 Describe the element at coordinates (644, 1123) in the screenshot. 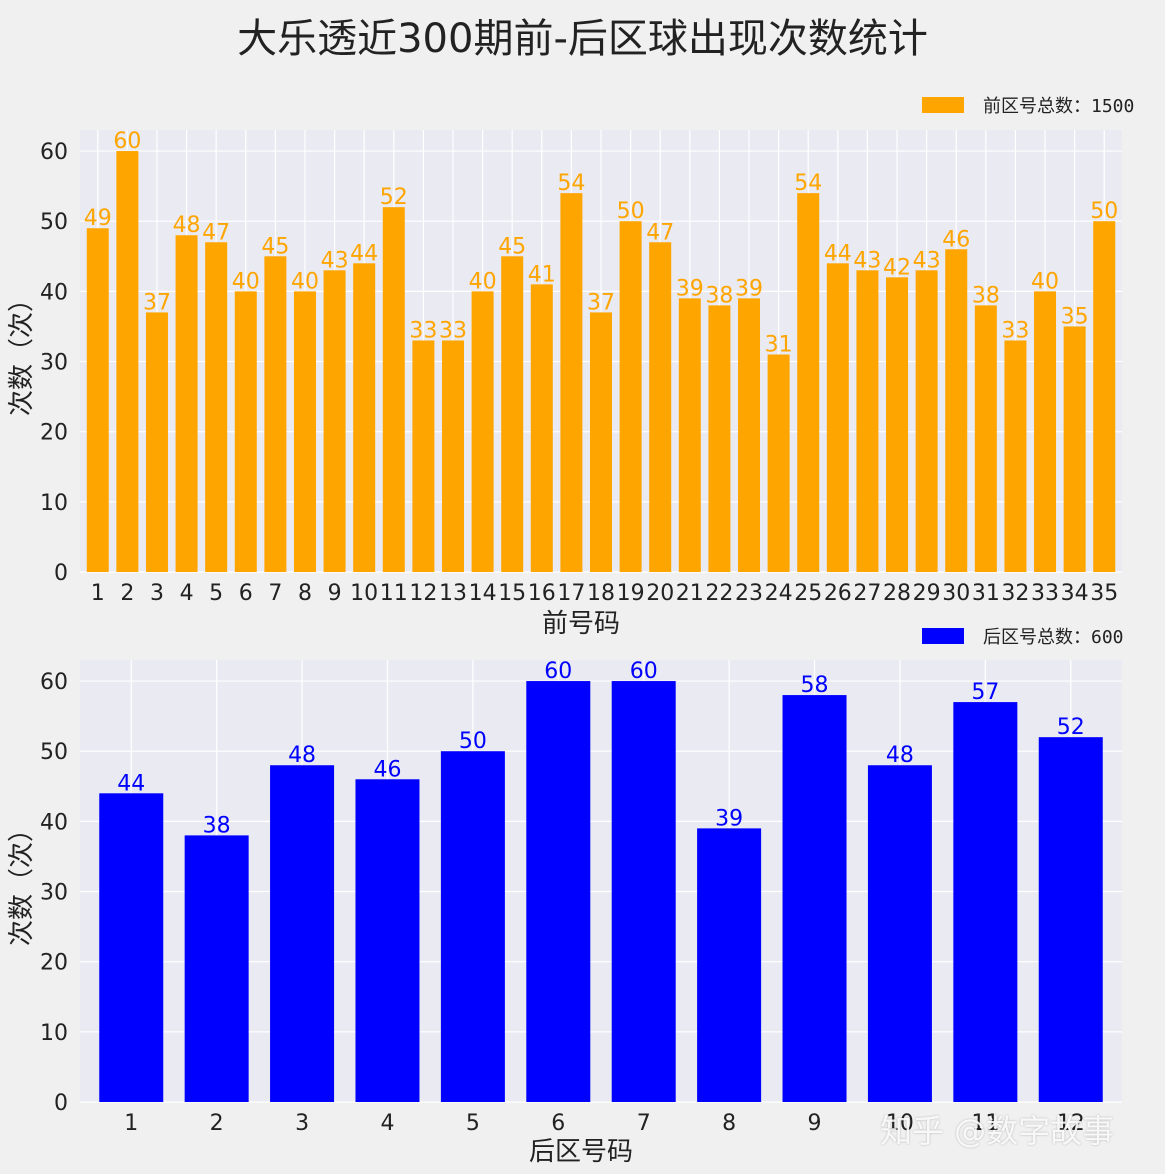

I see `x-tick-label: 7` at that location.